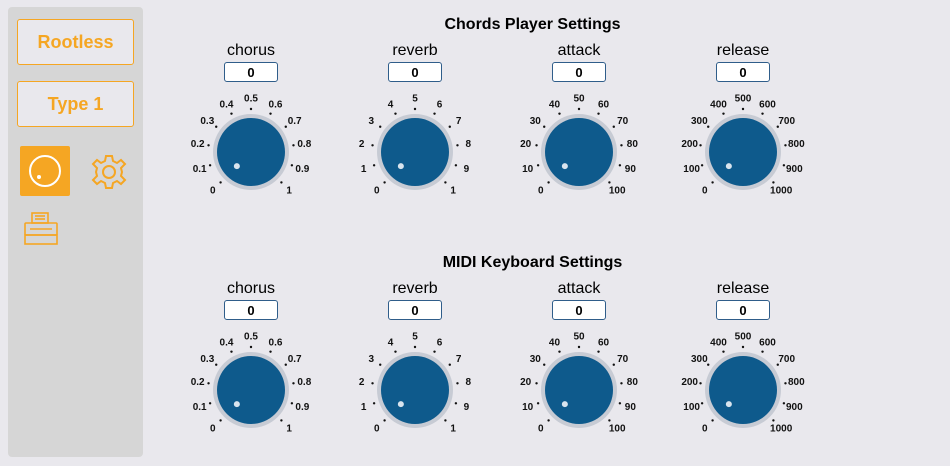  I want to click on tick-label: 400, so click(718, 104).